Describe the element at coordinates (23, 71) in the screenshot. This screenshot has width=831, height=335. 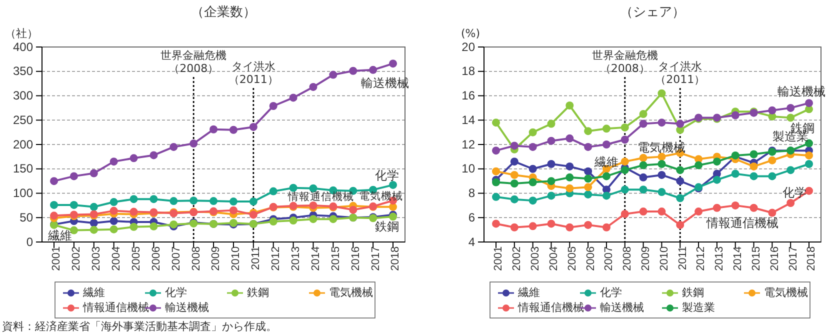
I see `y-tick-label: 350` at that location.